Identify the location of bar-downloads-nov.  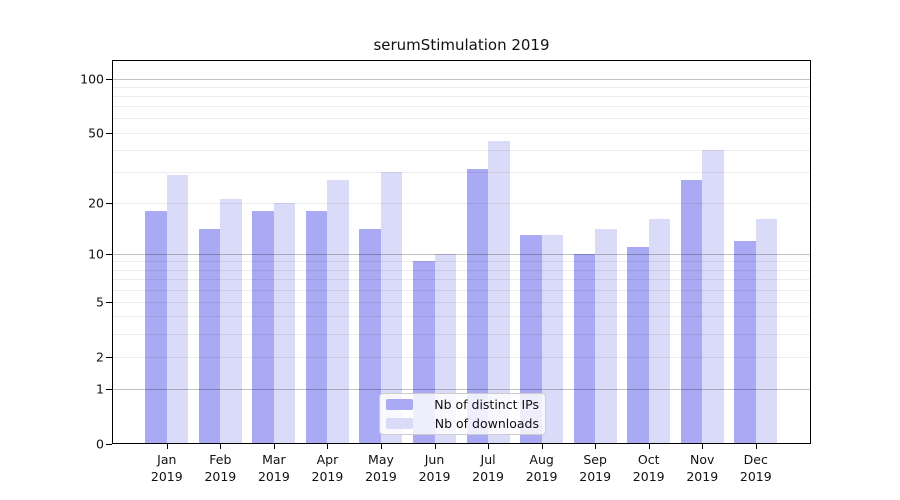
(713, 296).